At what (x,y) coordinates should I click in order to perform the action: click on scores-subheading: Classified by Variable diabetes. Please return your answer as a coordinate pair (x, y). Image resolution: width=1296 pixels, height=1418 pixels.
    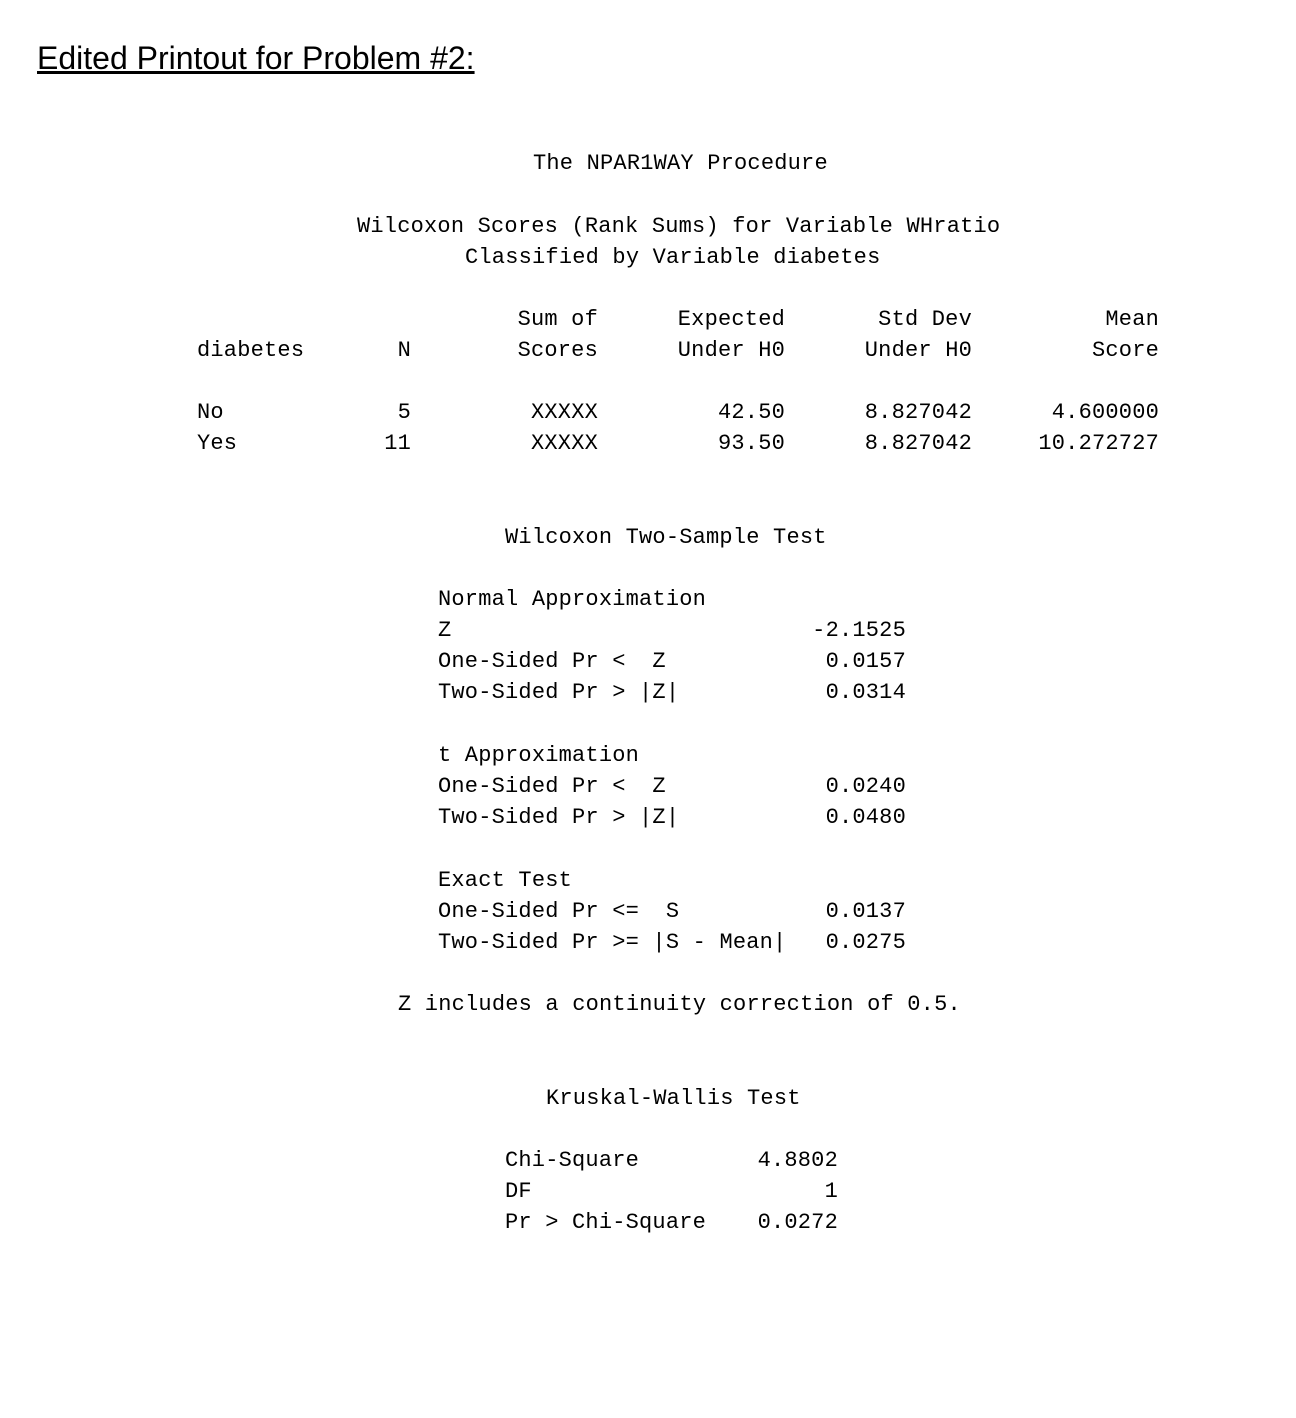
    Looking at the image, I should click on (673, 257).